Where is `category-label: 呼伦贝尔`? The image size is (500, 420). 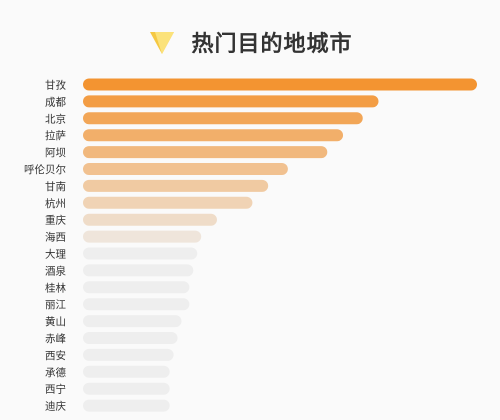
category-label: 呼伦贝尔 is located at coordinates (45, 169).